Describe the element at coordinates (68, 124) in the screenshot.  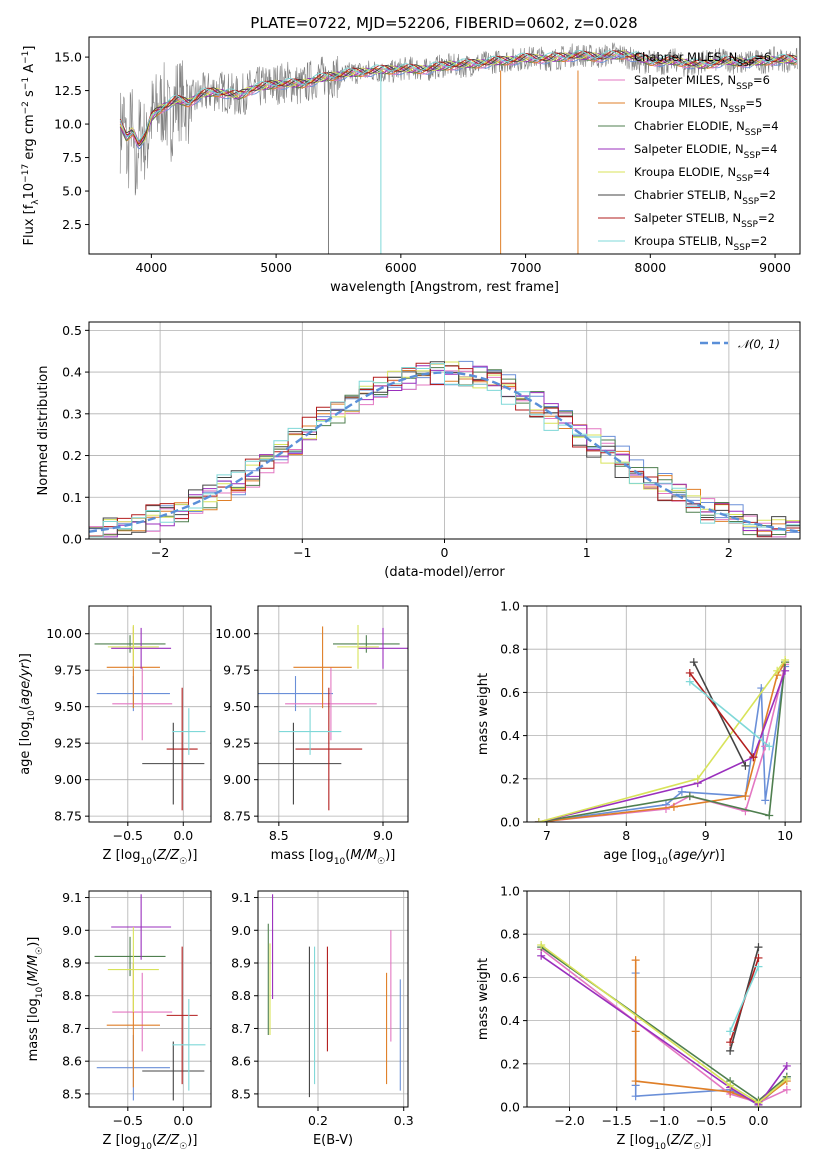
I see `y-tick-label: 10.0` at that location.